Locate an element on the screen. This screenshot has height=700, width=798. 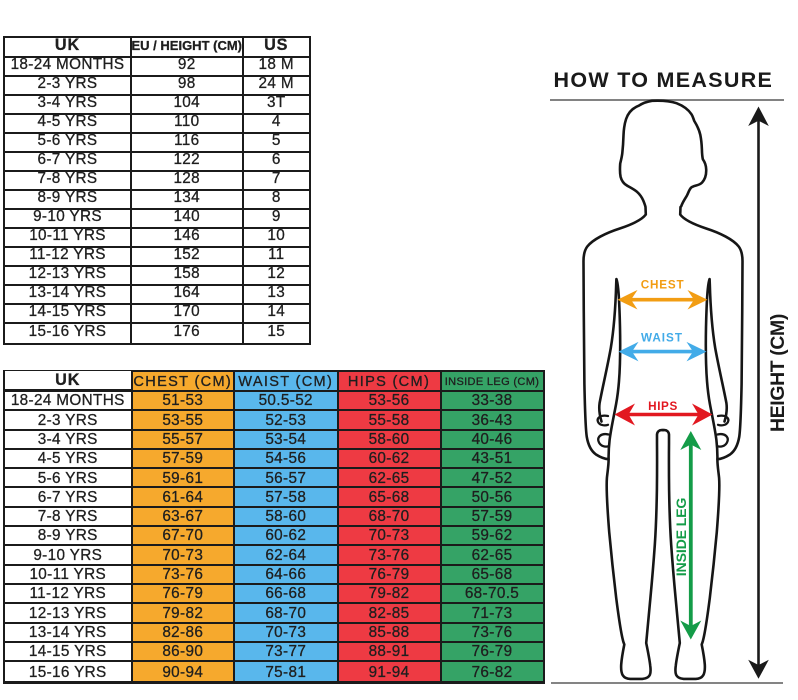
svg-text: HEIGHT (CM) is located at coordinates (778, 373).